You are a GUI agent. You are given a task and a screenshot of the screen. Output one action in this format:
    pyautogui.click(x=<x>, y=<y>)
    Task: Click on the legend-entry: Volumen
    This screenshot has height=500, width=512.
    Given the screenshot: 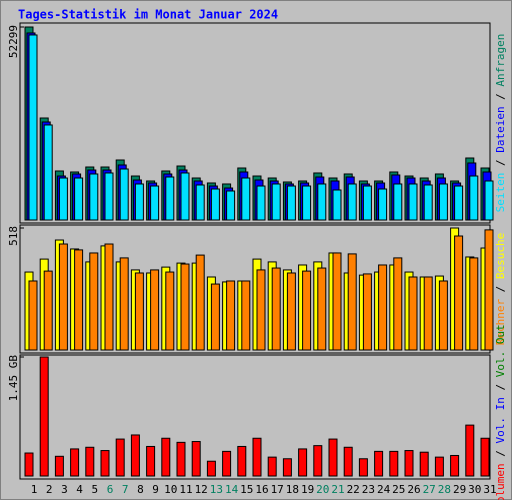 What is the action you would take?
    pyautogui.click(x=500, y=481)
    